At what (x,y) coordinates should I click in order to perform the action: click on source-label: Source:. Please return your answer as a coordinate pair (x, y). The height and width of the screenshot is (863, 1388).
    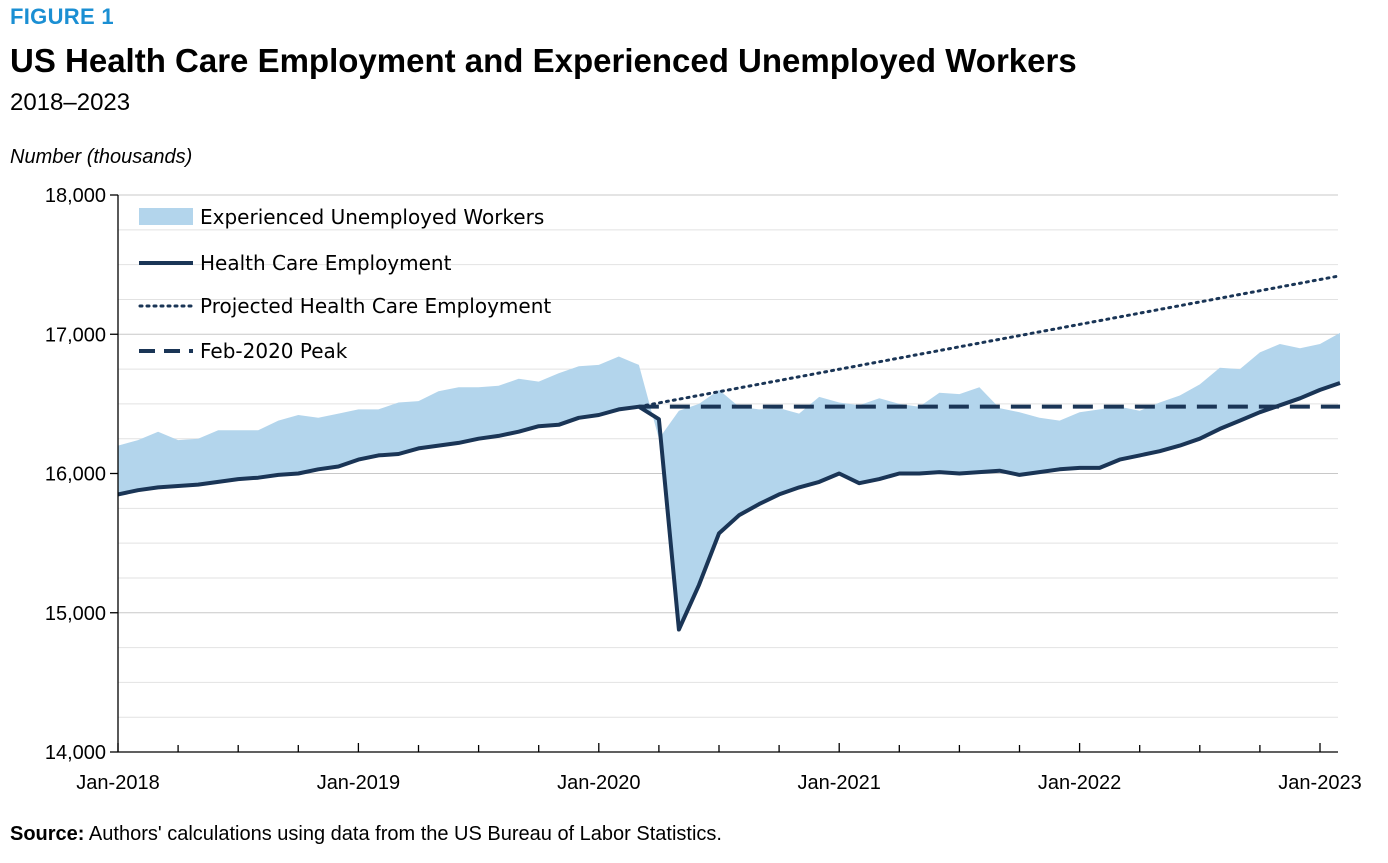
    Looking at the image, I should click on (47, 834).